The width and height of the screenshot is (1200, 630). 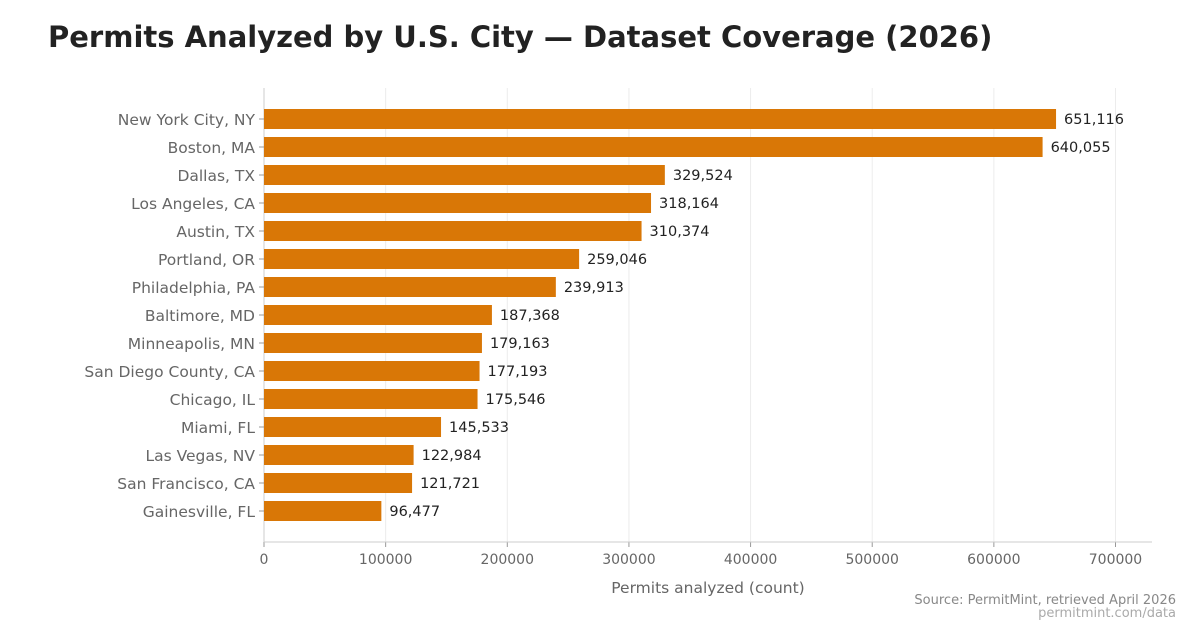 I want to click on x-tick-label: 300000, so click(x=628, y=560).